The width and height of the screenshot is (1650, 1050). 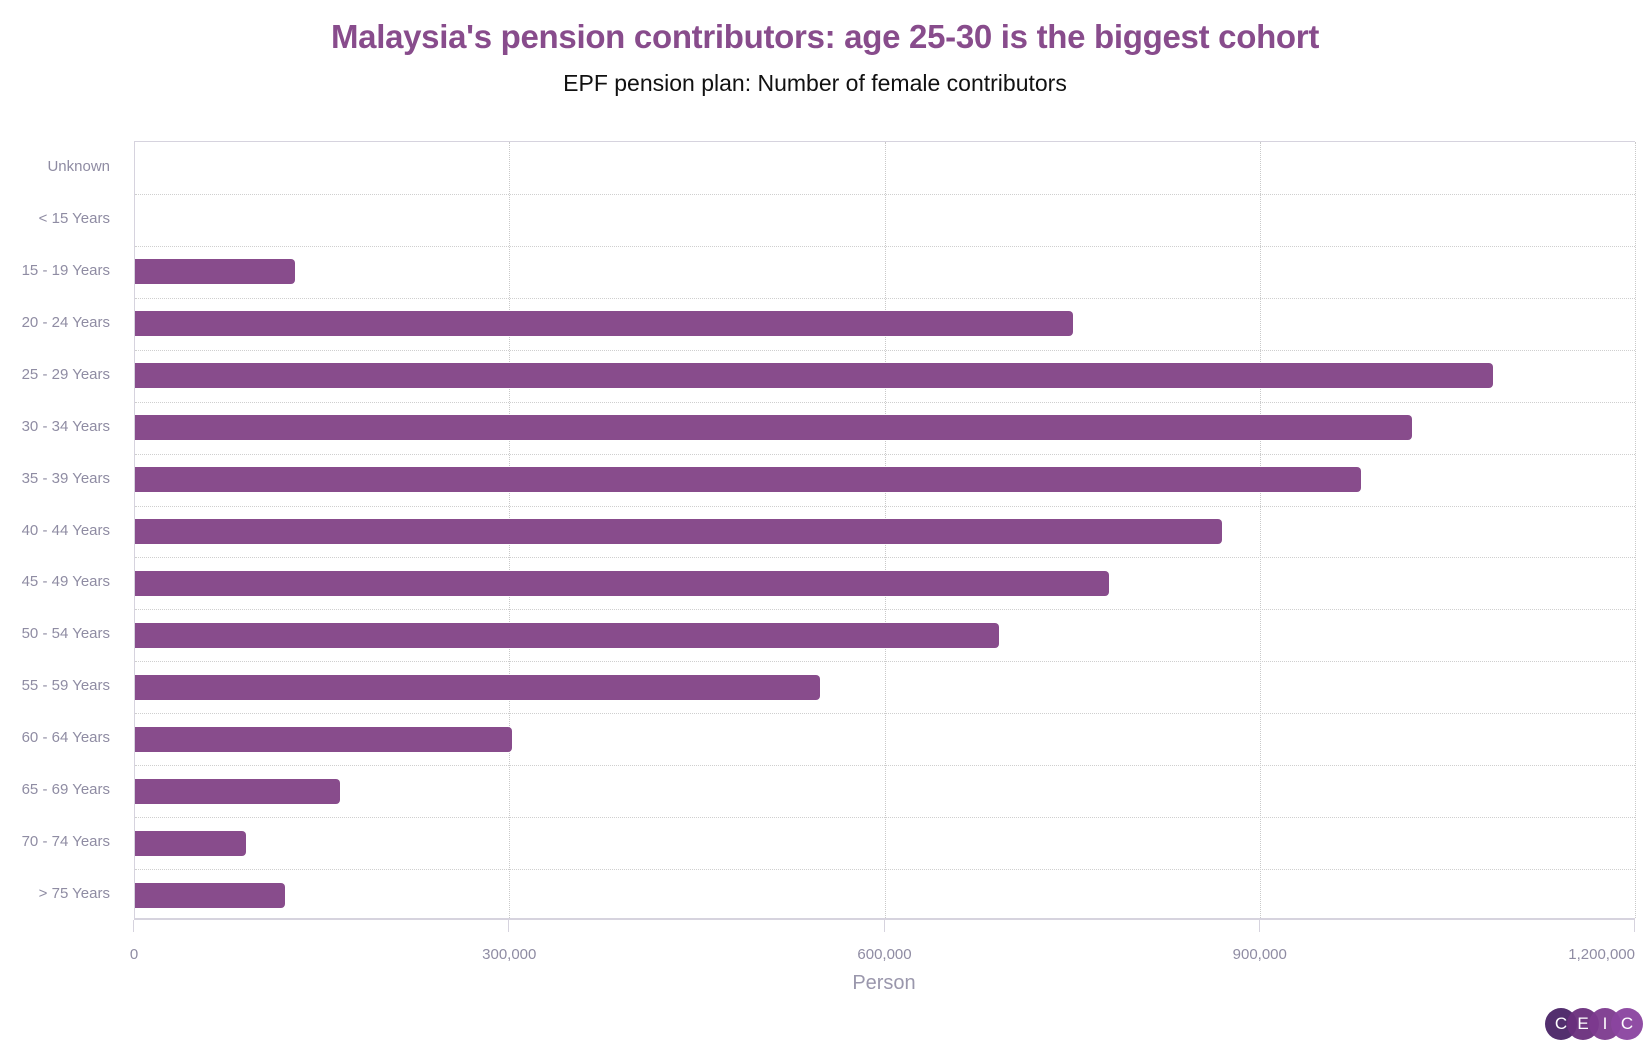 What do you see at coordinates (1601, 954) in the screenshot?
I see `x-axis-tick-label: 1,200,000` at bounding box center [1601, 954].